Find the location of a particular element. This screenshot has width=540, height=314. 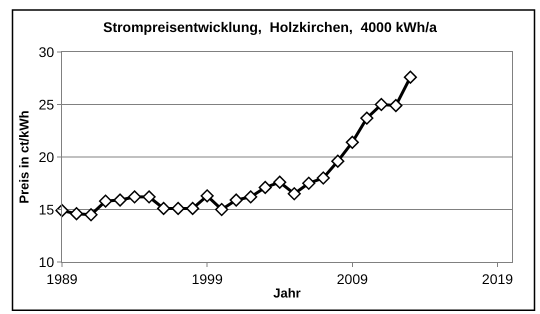

chart-title: Strompreisentwicklung, Holzkirchen, 4000 kWh/a is located at coordinates (270, 26).